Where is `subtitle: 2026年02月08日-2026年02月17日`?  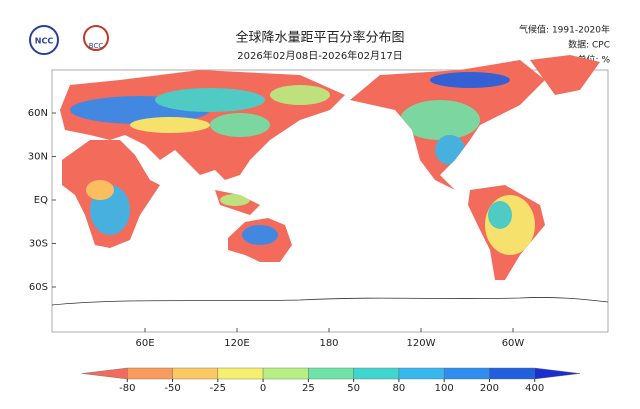 subtitle: 2026年02月08日-2026年02月17日 is located at coordinates (319, 55).